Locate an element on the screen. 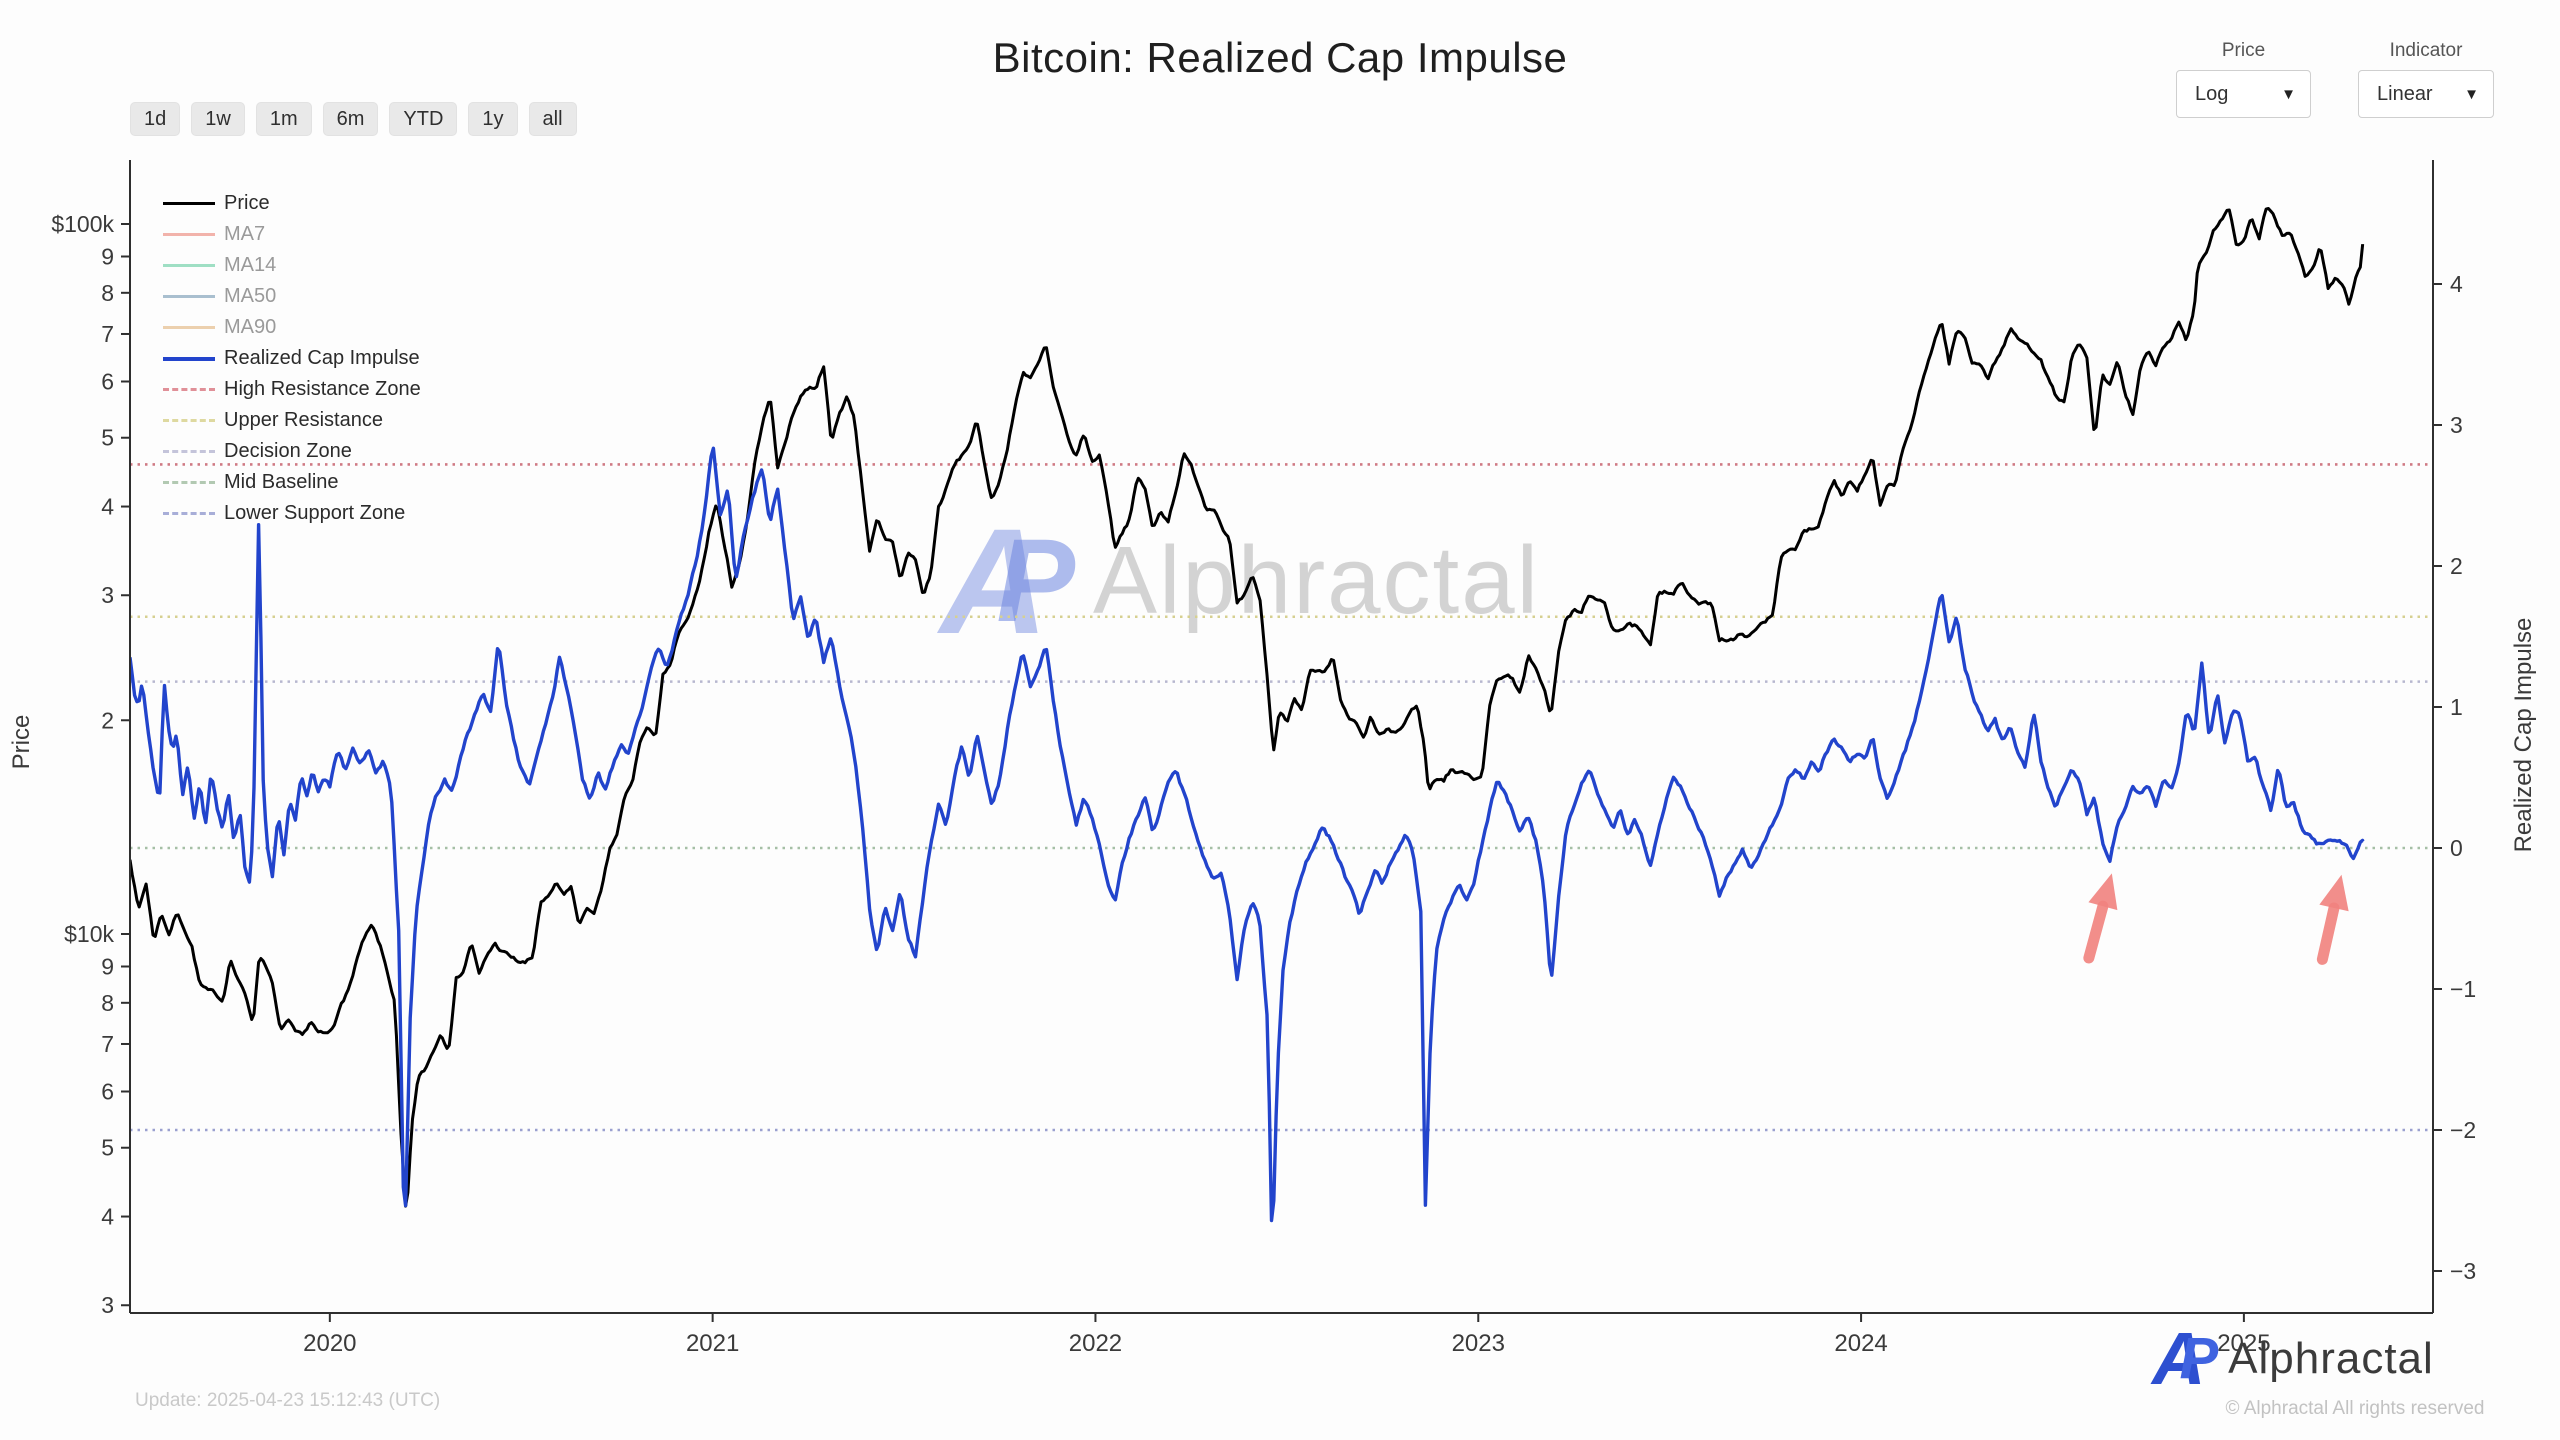 This screenshot has height=1440, width=2560. footer-ap-monogram-icon: A is located at coordinates (2179, 1358).